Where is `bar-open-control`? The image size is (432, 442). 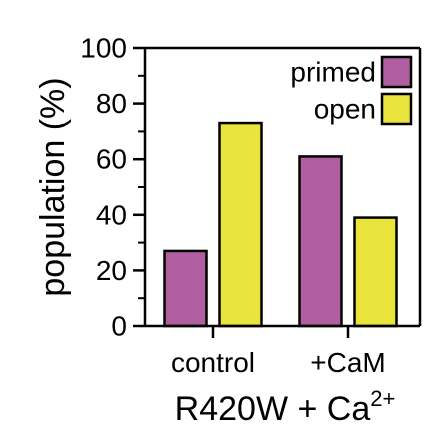 bar-open-control is located at coordinates (240, 224).